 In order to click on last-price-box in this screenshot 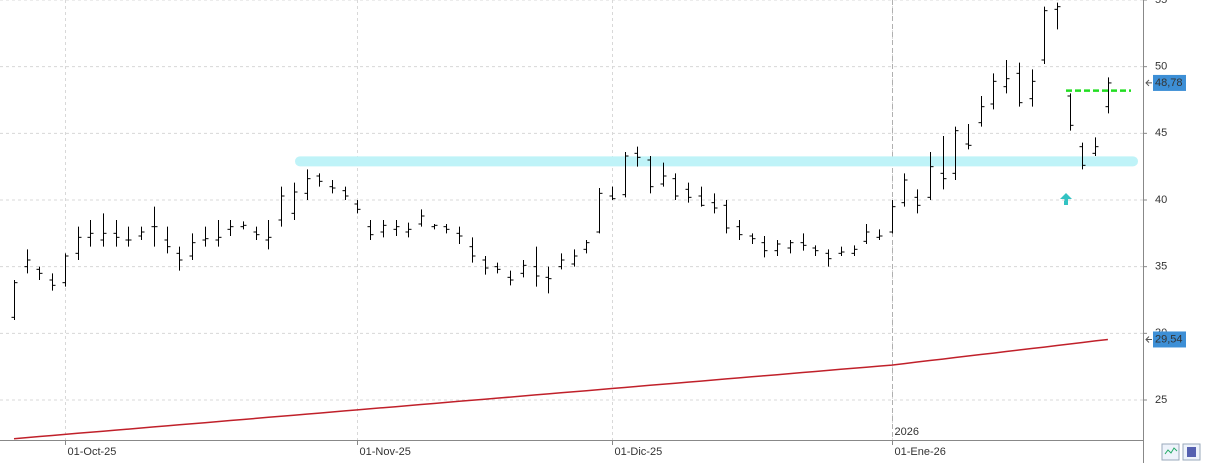, I will do `click(1169, 82)`.